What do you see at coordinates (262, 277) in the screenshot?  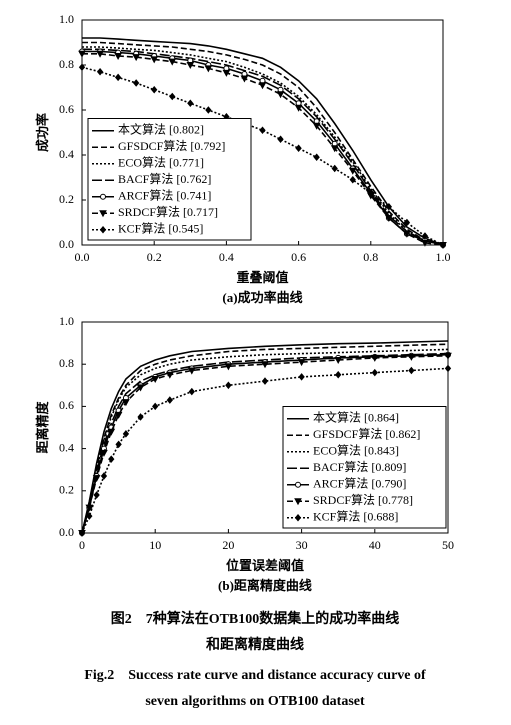 I see `x-axis-label: 重叠阈值` at bounding box center [262, 277].